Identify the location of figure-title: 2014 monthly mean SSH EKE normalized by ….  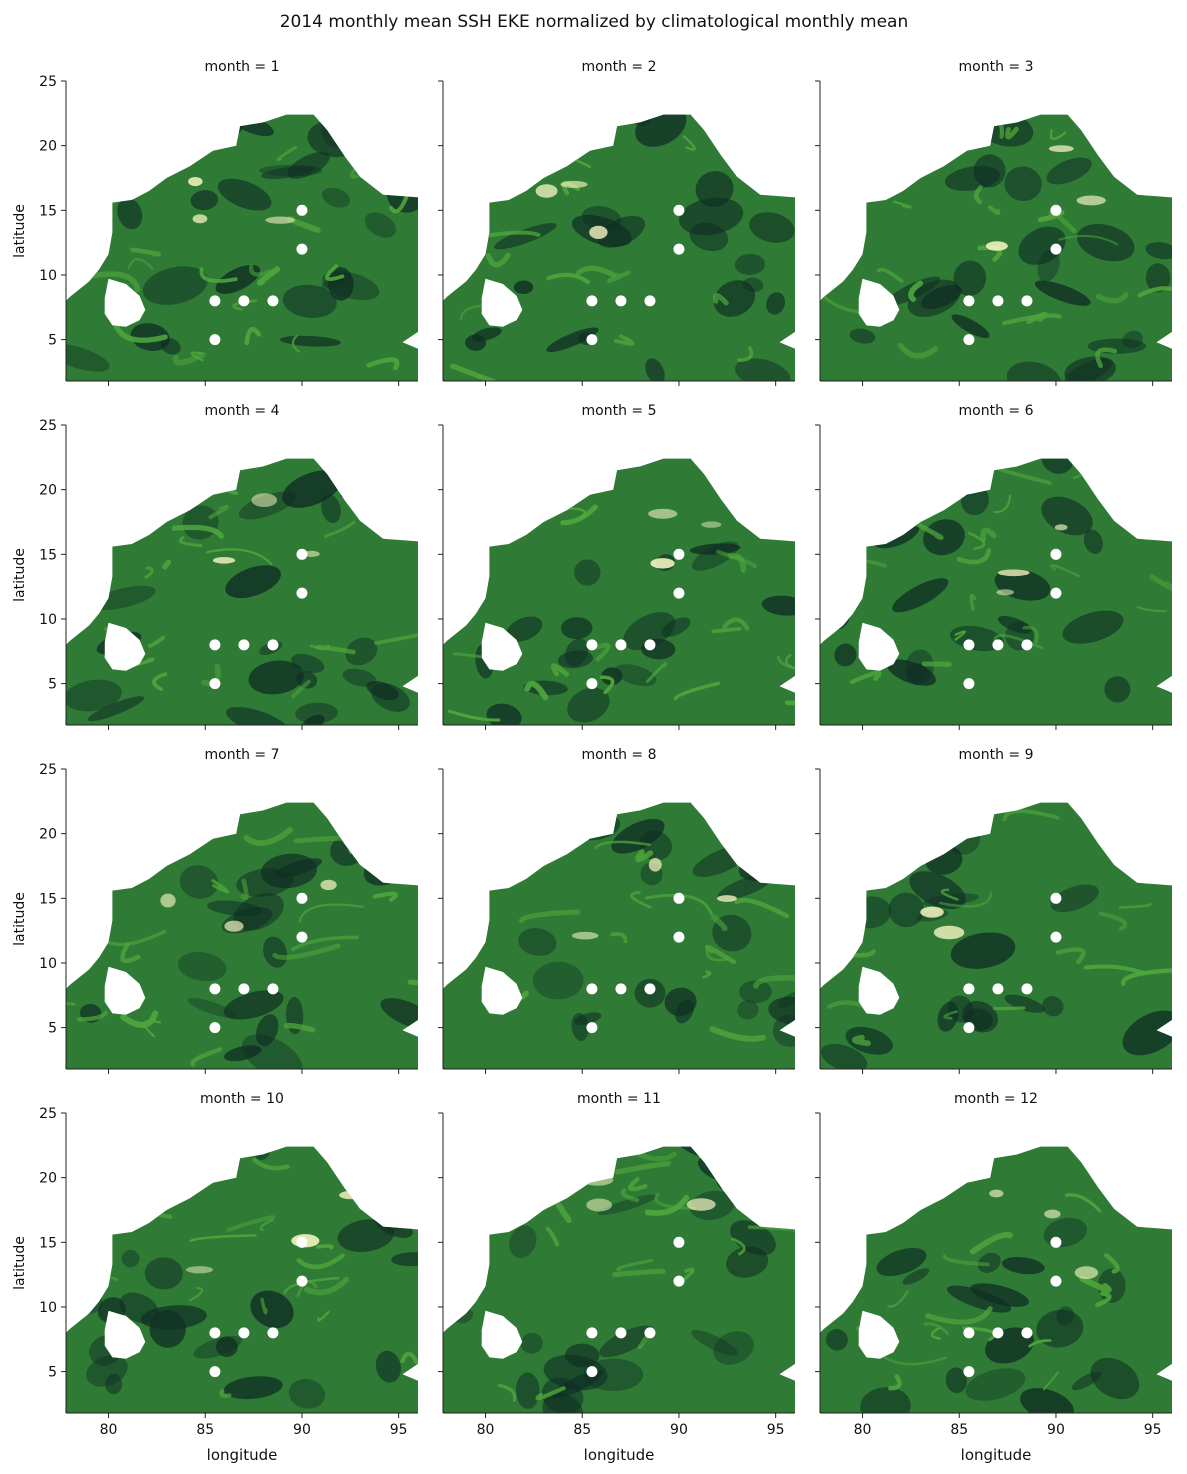
(594, 22).